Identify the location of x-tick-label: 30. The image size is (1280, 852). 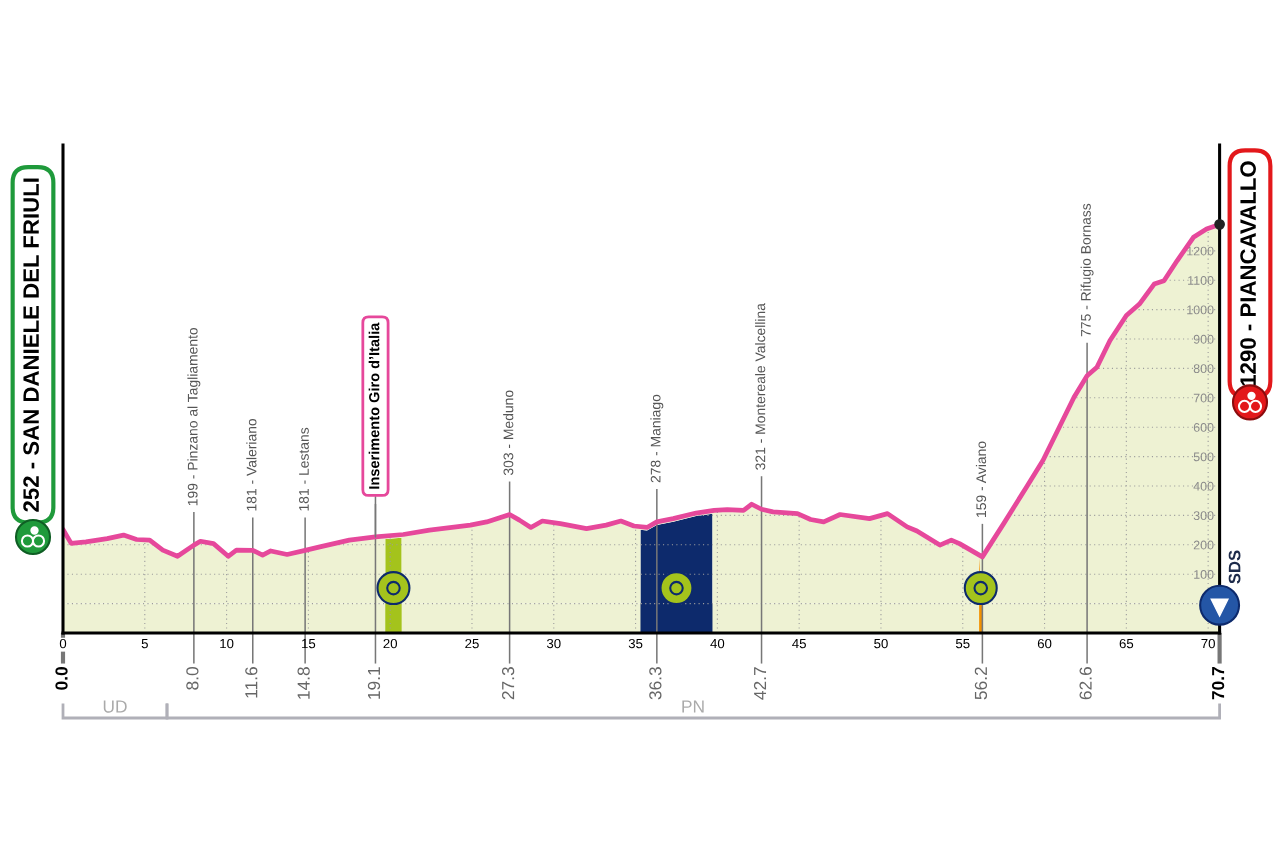
(553, 643).